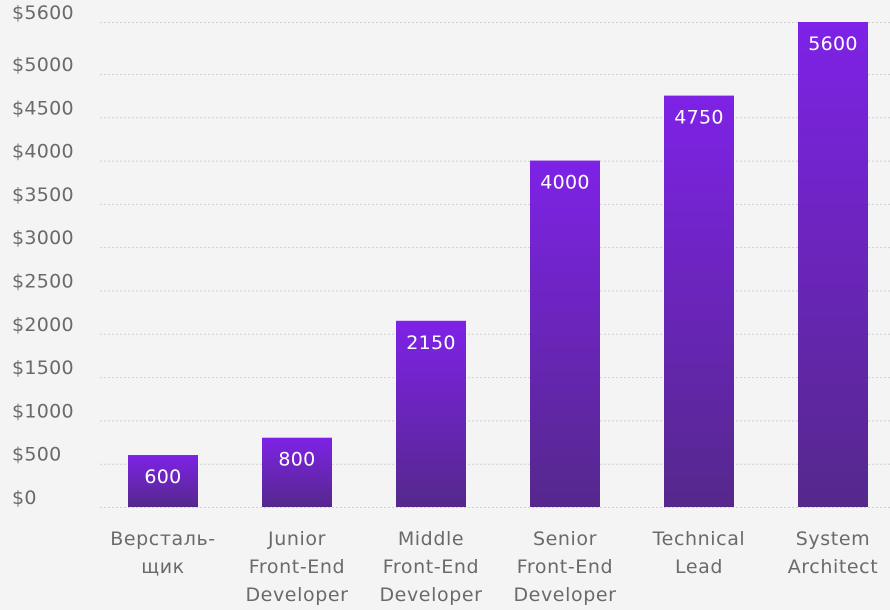 The width and height of the screenshot is (890, 610). Describe the element at coordinates (43, 368) in the screenshot. I see `y-tick-label: $1500` at that location.